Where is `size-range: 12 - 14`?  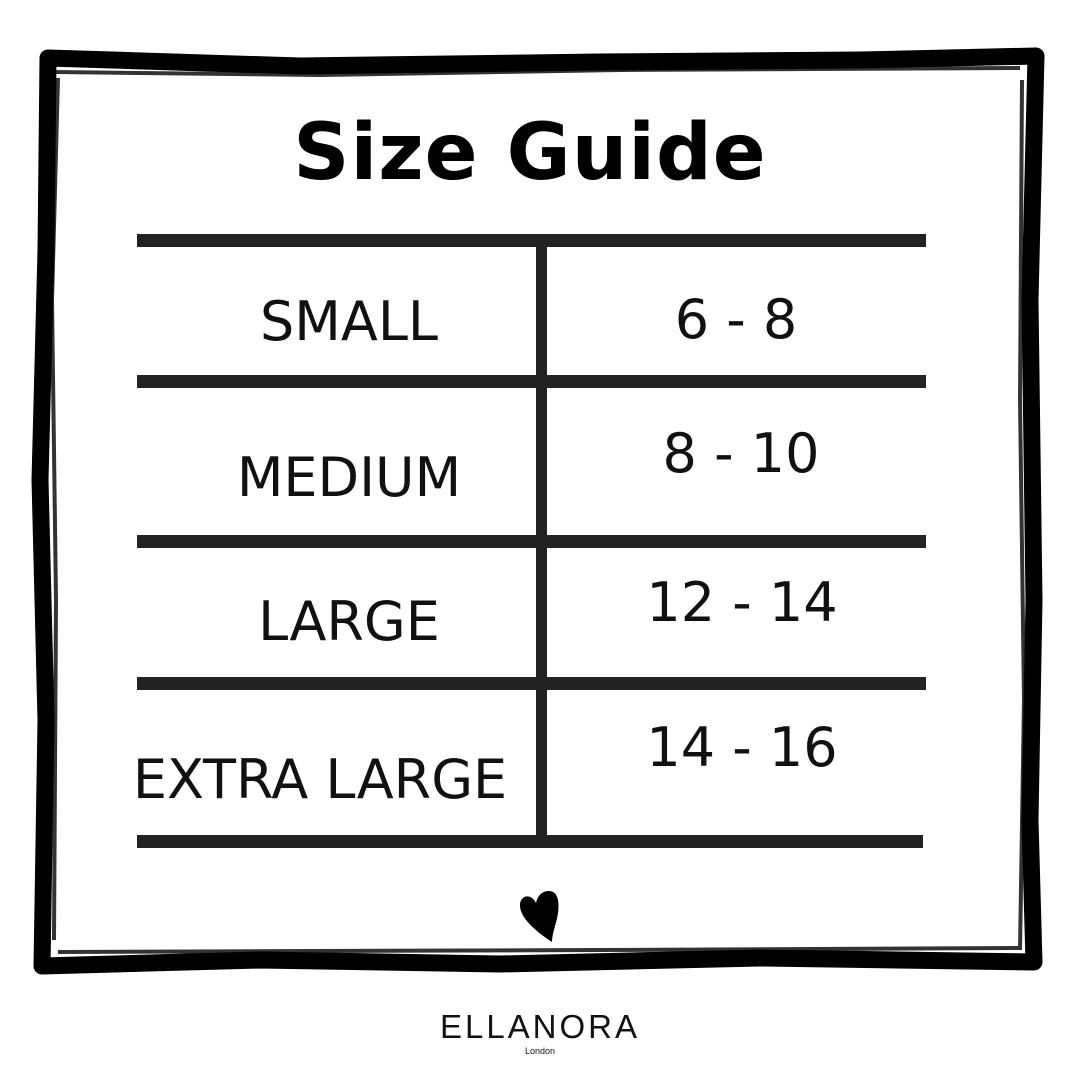
size-range: 12 - 14 is located at coordinates (742, 602).